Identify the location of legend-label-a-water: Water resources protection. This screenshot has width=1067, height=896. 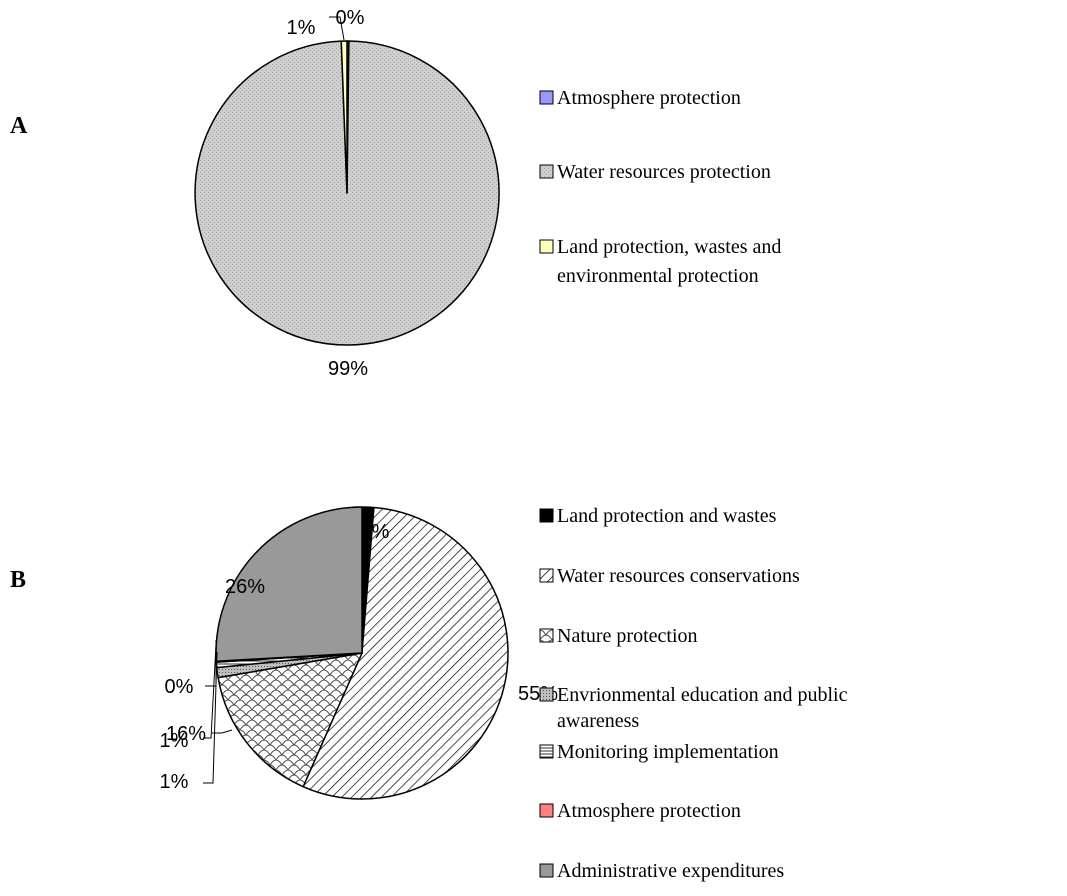
(664, 172).